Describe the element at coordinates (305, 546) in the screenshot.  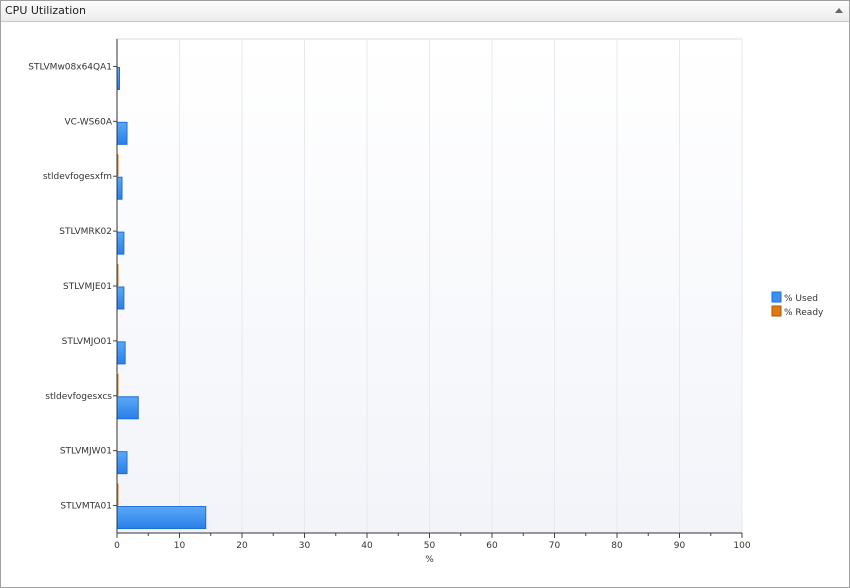
I see `x-tick-label: 30` at that location.